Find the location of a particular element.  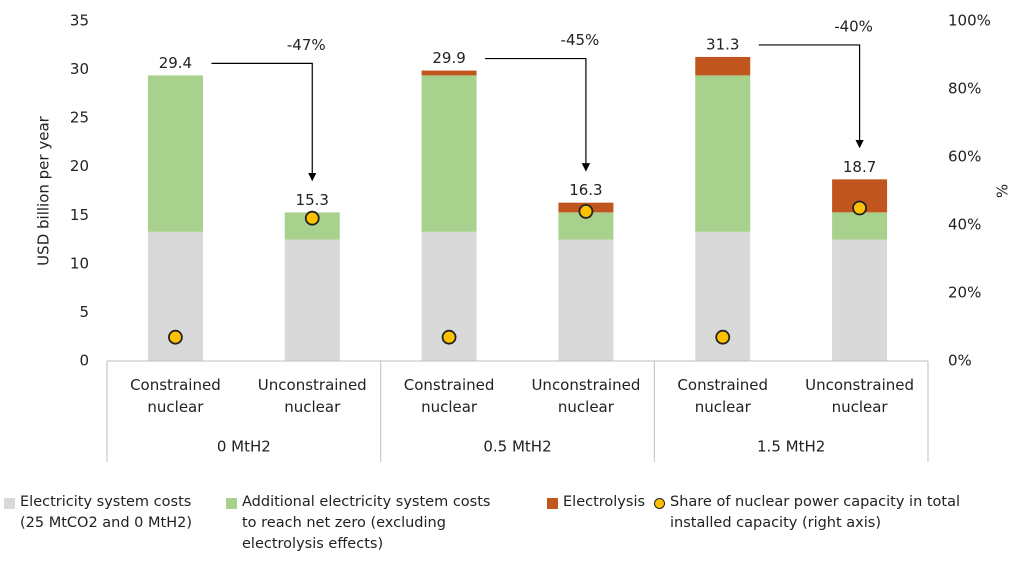

total-label: 31.3 is located at coordinates (722, 44).